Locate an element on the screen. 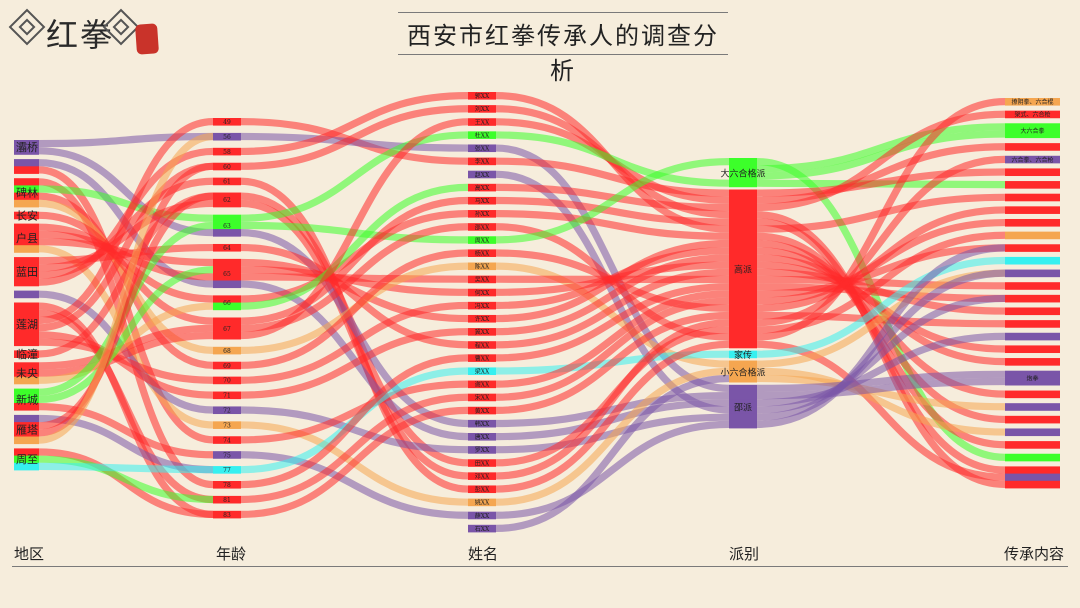 This screenshot has height=608, width=1080. node-label: 周至 is located at coordinates (27, 459).